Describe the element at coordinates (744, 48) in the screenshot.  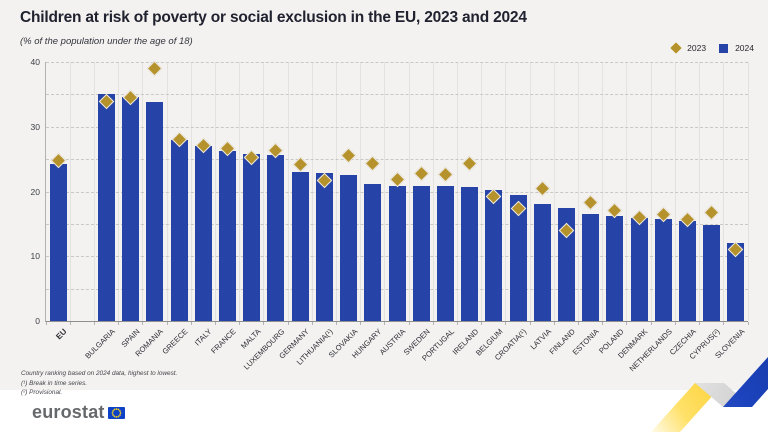
I see `legend-2024-label: 2024` at that location.